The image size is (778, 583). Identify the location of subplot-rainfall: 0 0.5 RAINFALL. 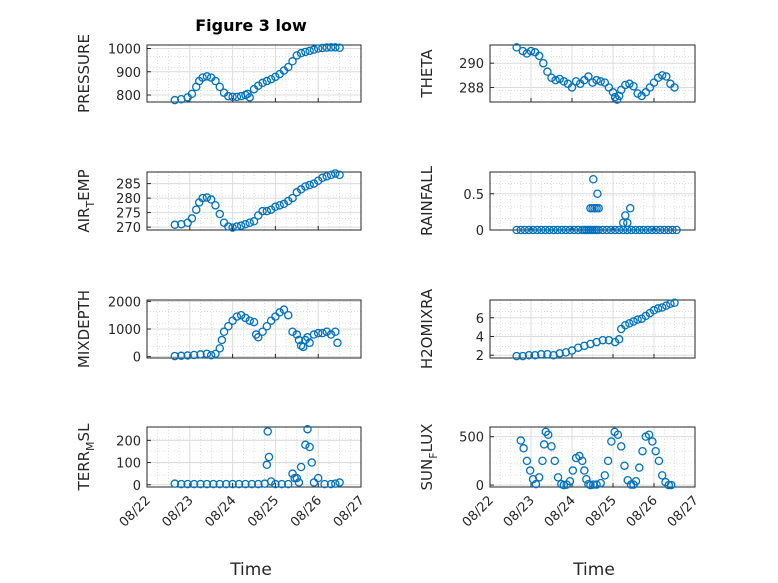
(557, 202).